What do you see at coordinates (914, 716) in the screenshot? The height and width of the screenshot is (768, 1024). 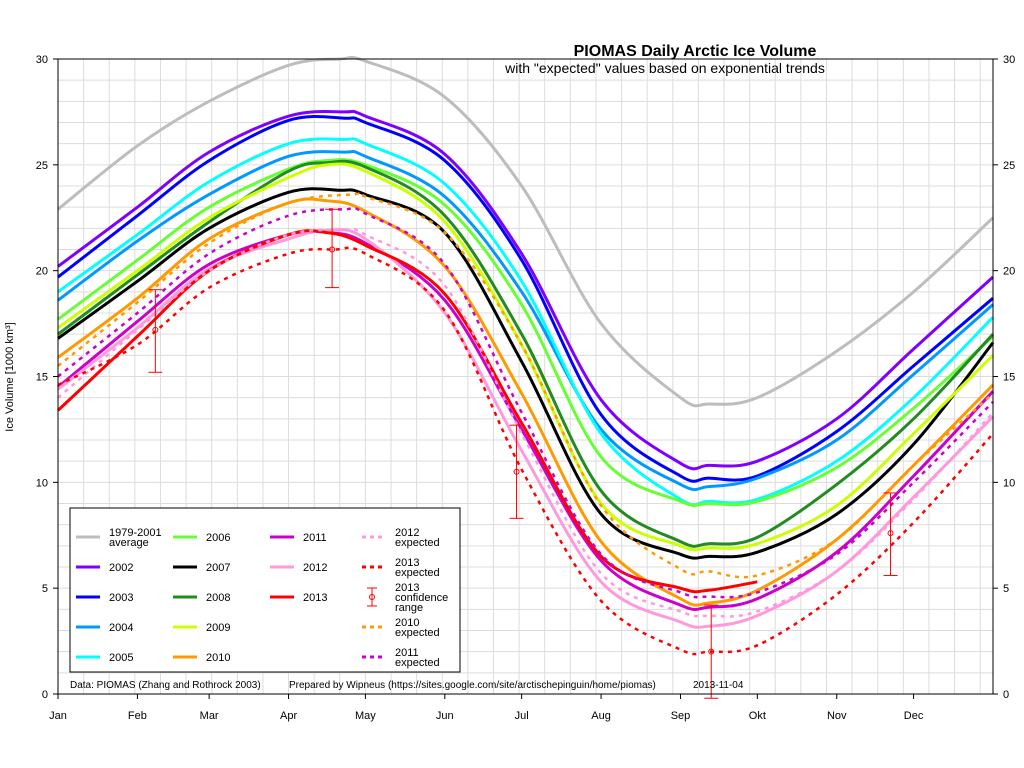 I see `x-tick-label: Dec` at bounding box center [914, 716].